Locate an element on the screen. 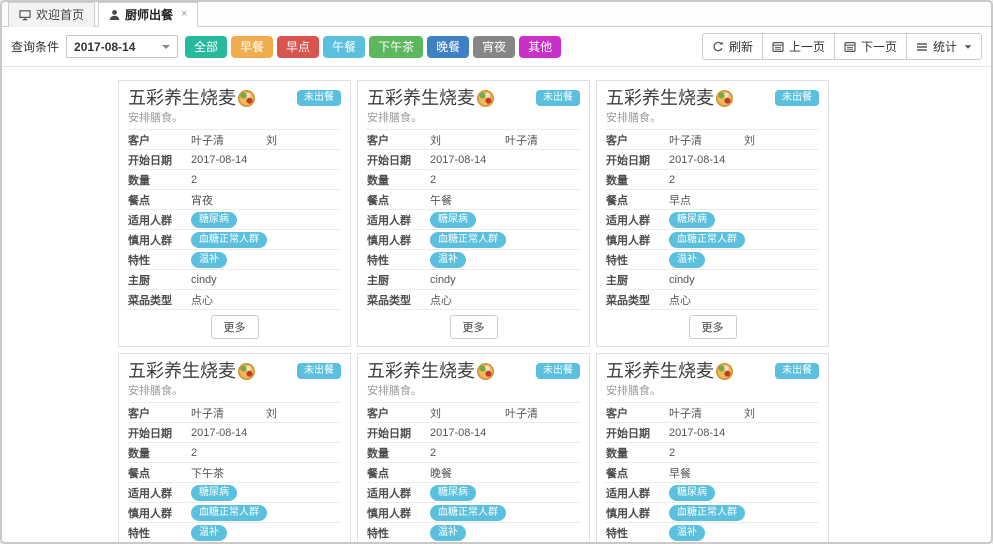  filter-button-all: 全部 is located at coordinates (206, 46).